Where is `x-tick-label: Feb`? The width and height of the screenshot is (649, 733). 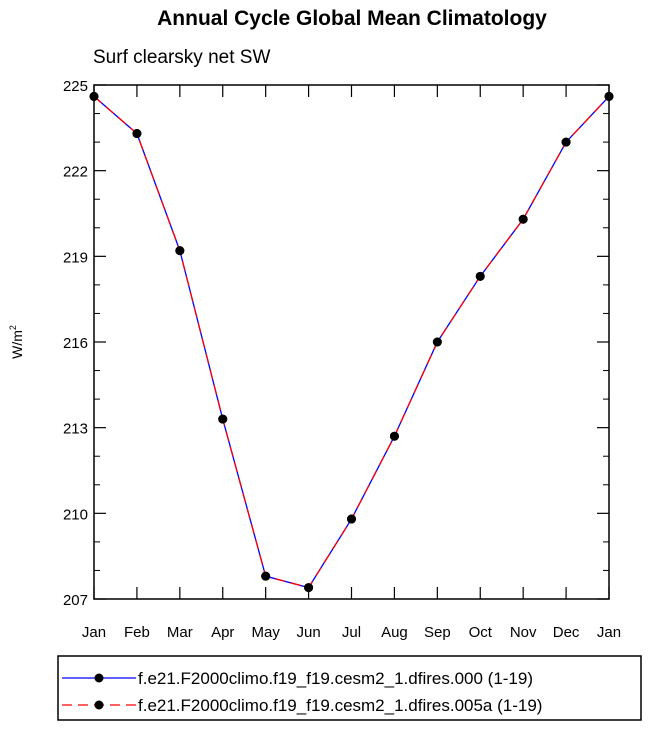
x-tick-label: Feb is located at coordinates (137, 632).